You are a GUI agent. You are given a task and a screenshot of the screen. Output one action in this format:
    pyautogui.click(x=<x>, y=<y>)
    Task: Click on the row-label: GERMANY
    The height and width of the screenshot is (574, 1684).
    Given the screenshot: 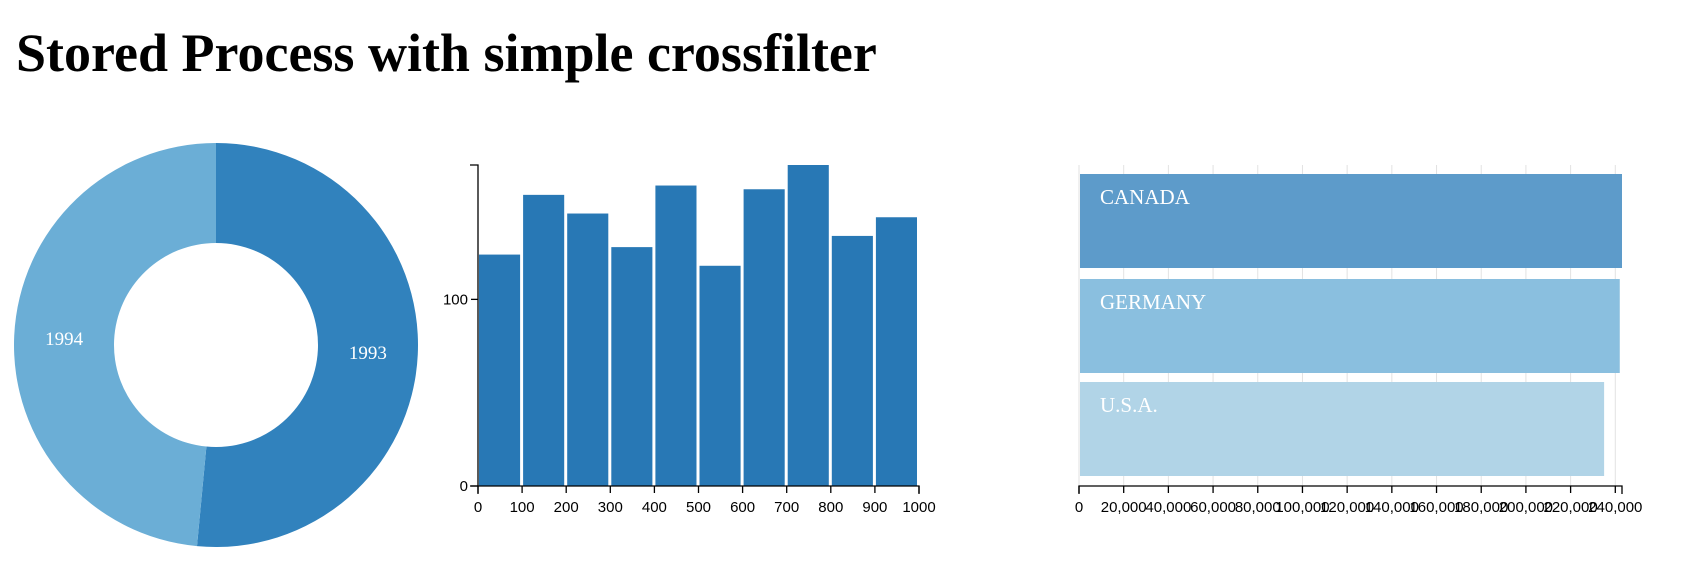 What is the action you would take?
    pyautogui.click(x=1153, y=302)
    